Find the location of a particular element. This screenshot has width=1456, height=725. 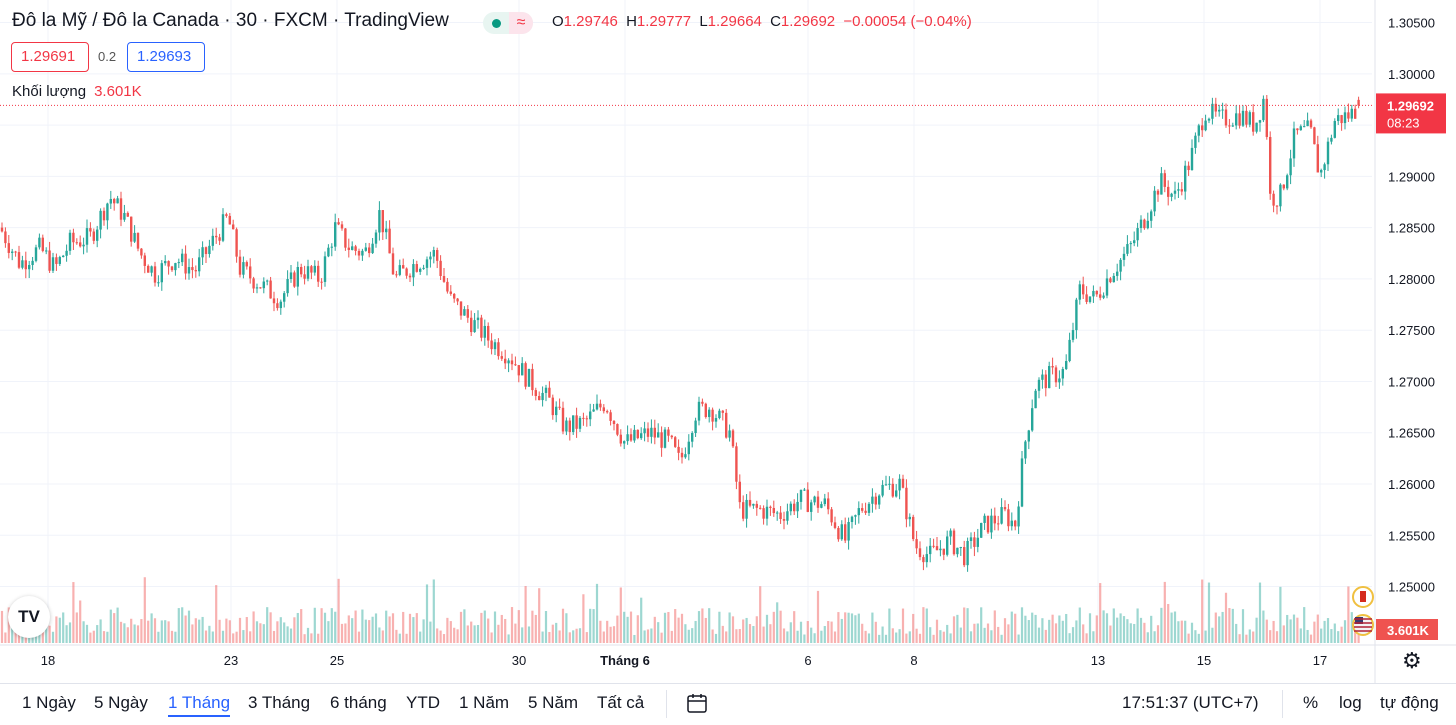

sell-button: 1.29691 is located at coordinates (50, 57).